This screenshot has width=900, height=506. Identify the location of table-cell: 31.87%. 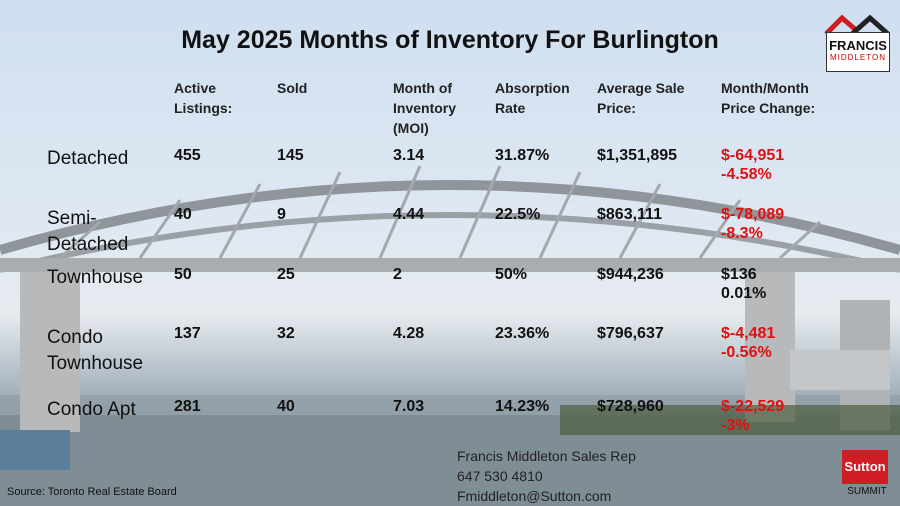
(522, 155).